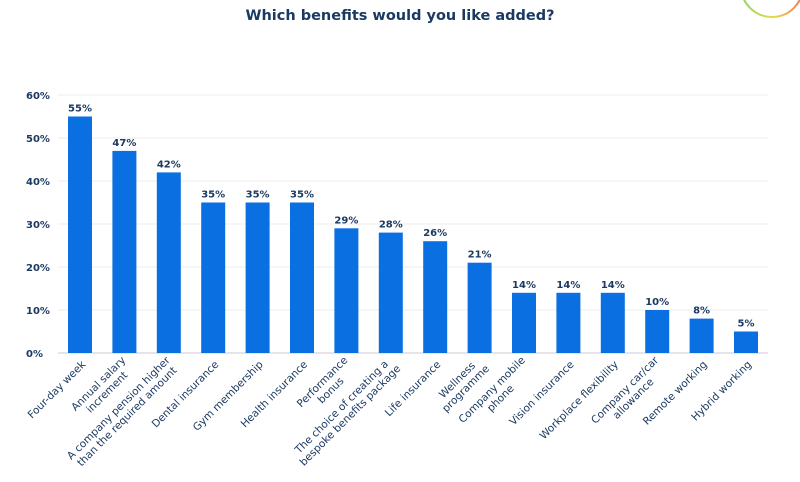  I want to click on svg-text: Company car/carallowance, so click(629, 394).